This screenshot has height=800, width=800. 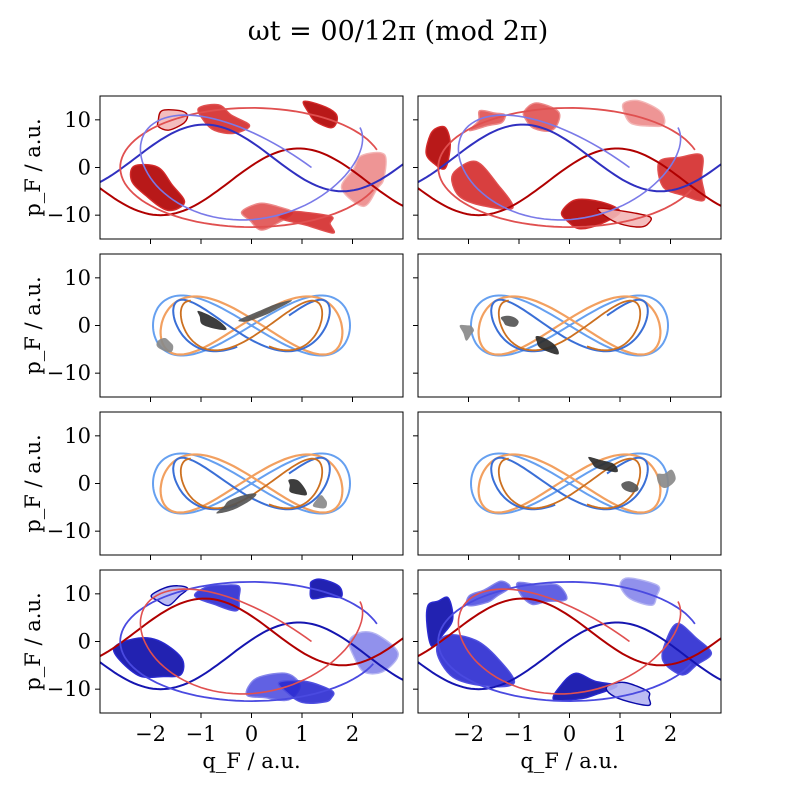 What do you see at coordinates (398, 31) in the screenshot?
I see `figure-title: ωt = 00/12π (mod 2π)` at bounding box center [398, 31].